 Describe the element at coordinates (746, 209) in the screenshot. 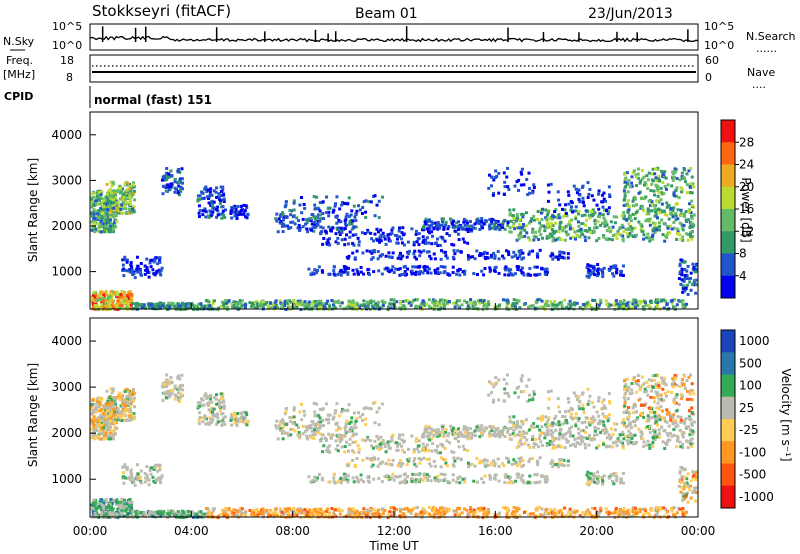

I see `colorbar-tick-label: 16` at that location.